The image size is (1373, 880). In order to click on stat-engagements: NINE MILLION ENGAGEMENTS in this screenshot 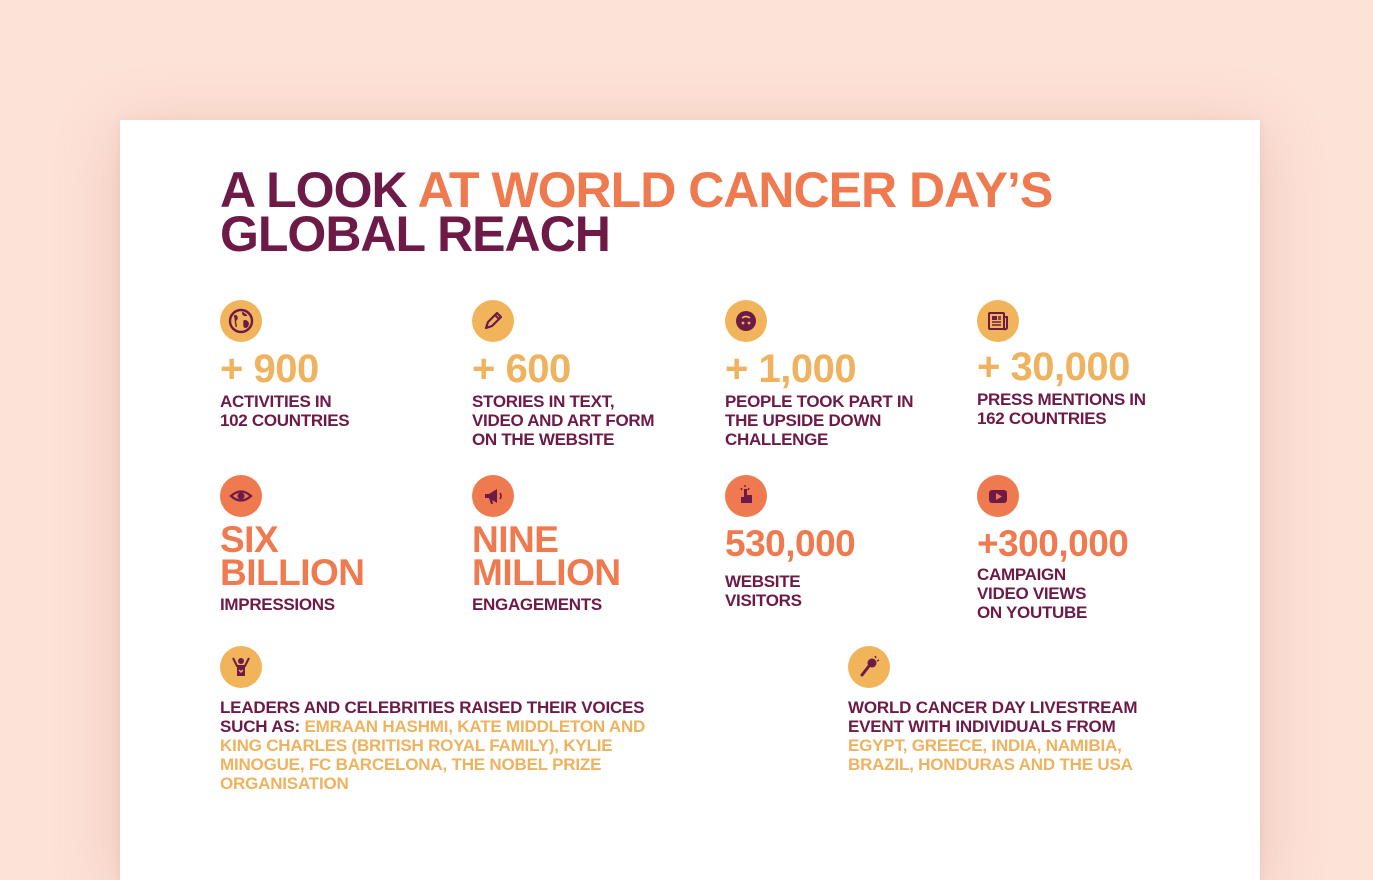, I will do `click(592, 544)`.